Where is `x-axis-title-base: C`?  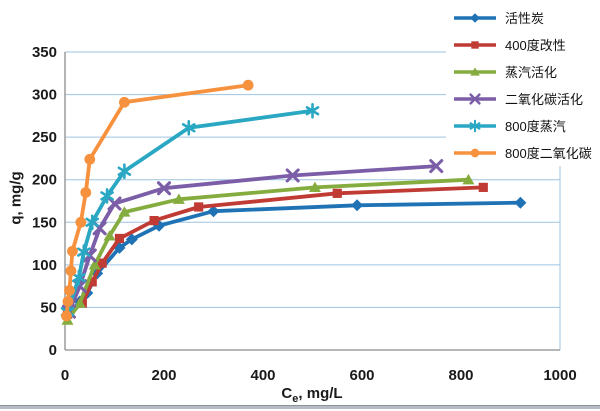 x-axis-title-base: C is located at coordinates (287, 393).